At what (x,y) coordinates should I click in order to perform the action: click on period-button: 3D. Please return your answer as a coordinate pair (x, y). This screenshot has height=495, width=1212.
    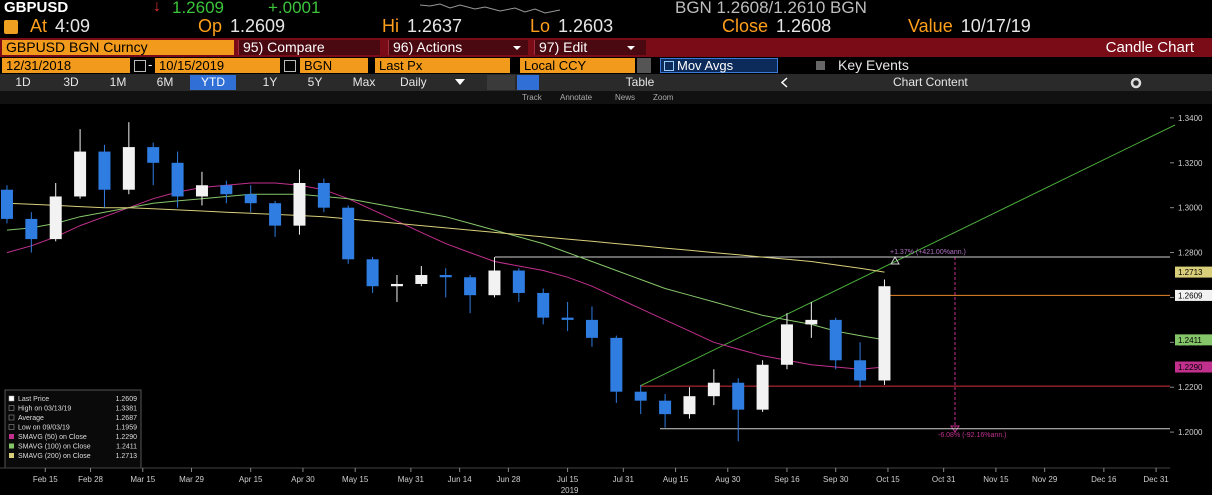
    Looking at the image, I should click on (71, 82).